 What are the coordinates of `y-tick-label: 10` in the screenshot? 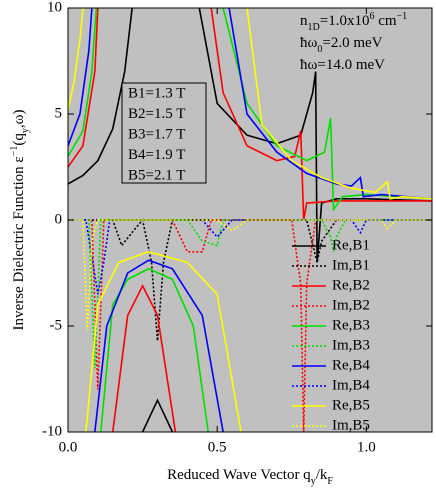 It's located at (54, 7).